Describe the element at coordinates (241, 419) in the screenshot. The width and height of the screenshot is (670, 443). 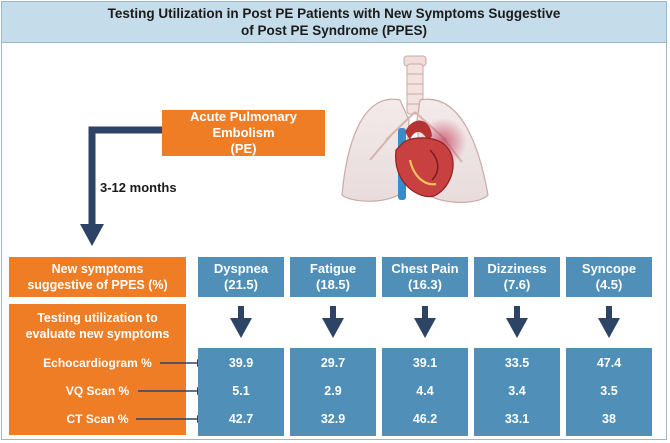
I see `ct-value: 42.7` at that location.